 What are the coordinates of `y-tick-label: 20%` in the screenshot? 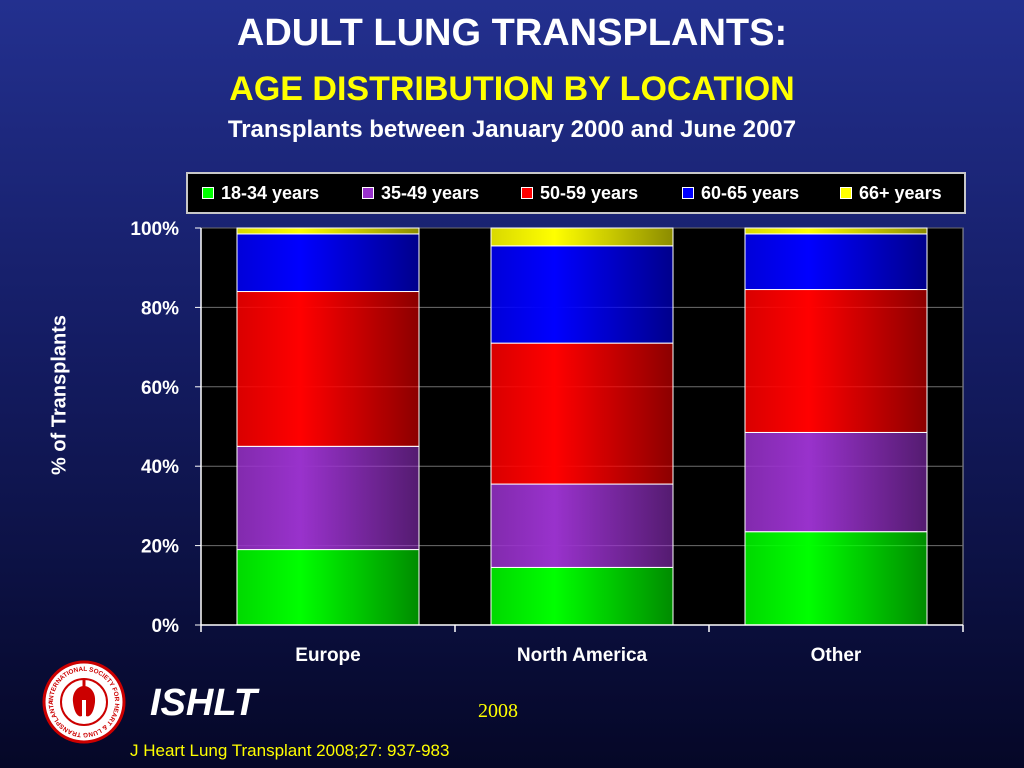 It's located at (160, 547).